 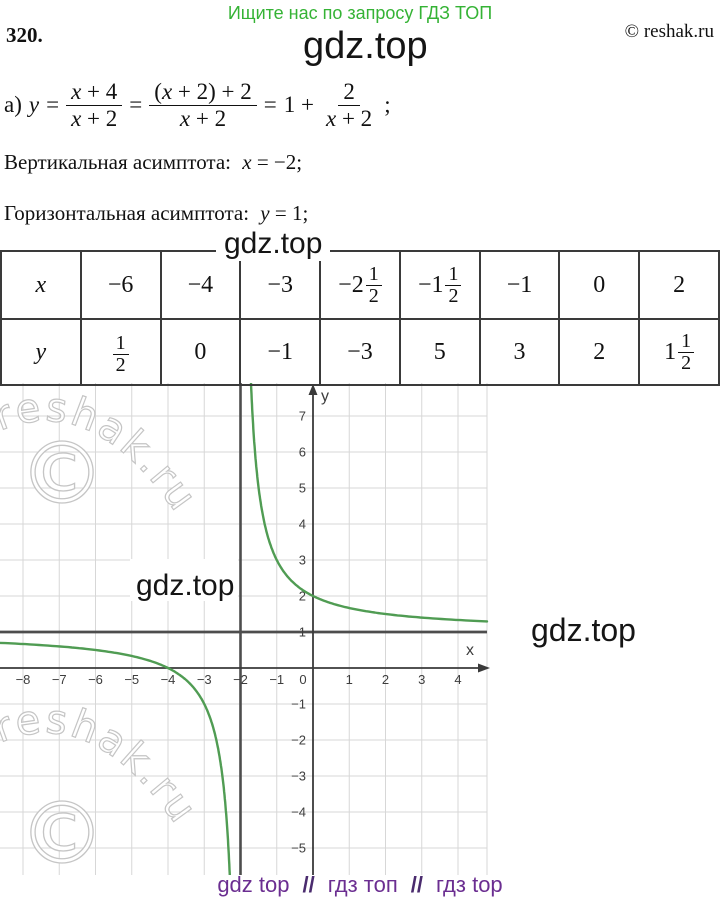 What do you see at coordinates (302, 416) in the screenshot?
I see `svg-text: 7` at bounding box center [302, 416].